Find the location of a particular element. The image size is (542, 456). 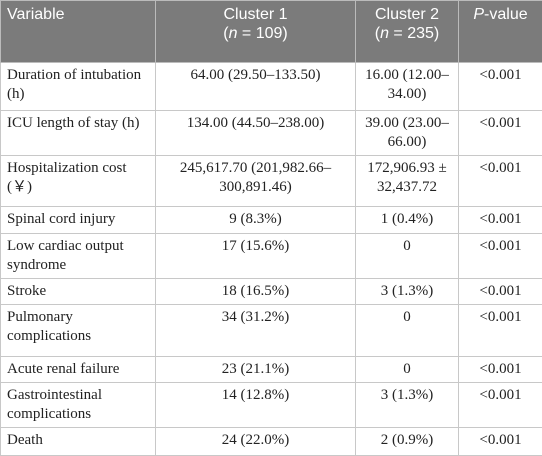

value-cell: 134.00 (44.50–238.00) is located at coordinates (256, 133).